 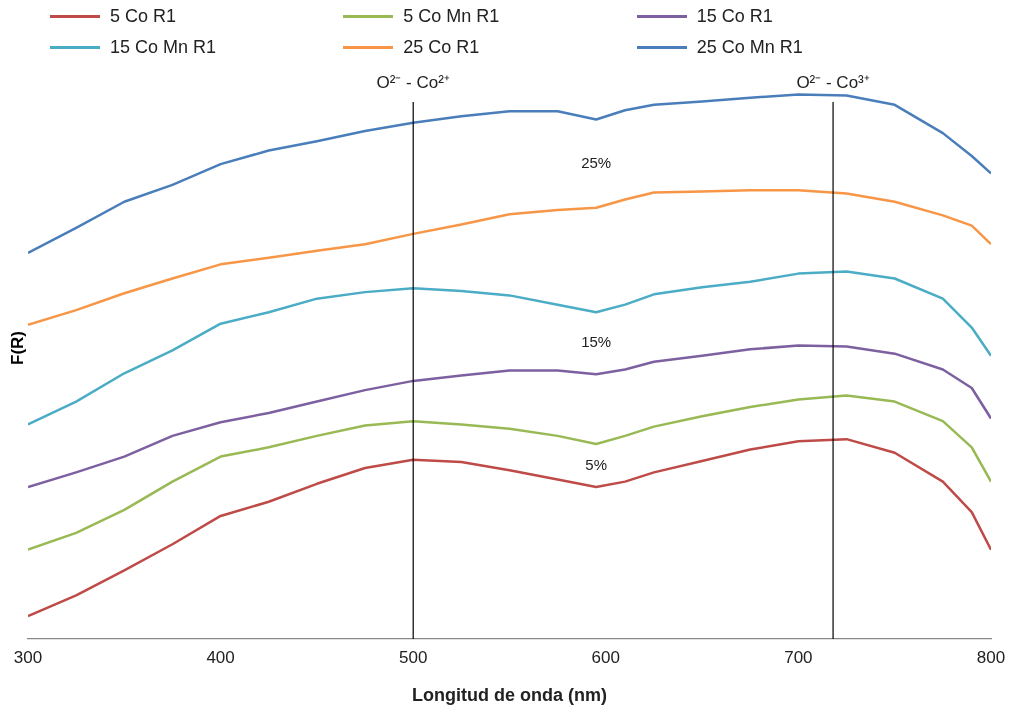 I want to click on annotation: 5%, so click(x=596, y=464).